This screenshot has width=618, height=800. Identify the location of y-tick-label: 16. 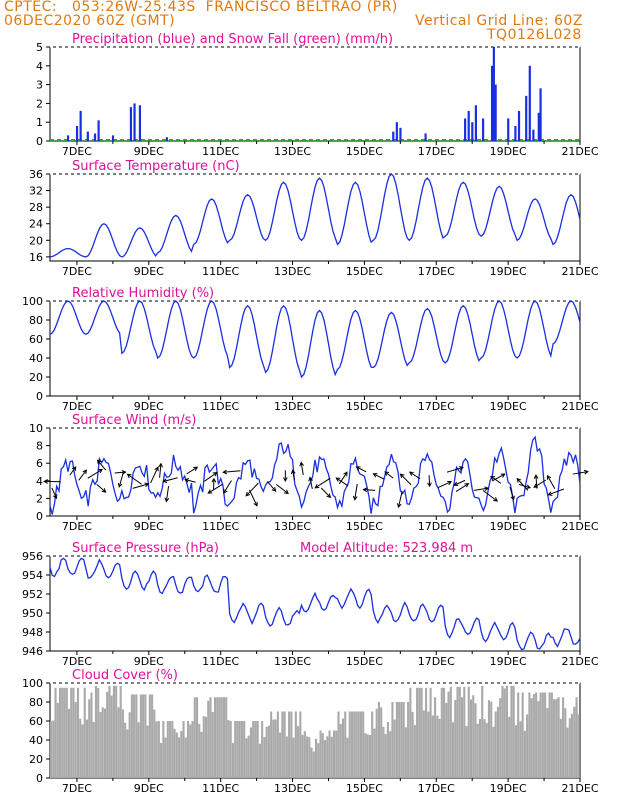
(36, 257).